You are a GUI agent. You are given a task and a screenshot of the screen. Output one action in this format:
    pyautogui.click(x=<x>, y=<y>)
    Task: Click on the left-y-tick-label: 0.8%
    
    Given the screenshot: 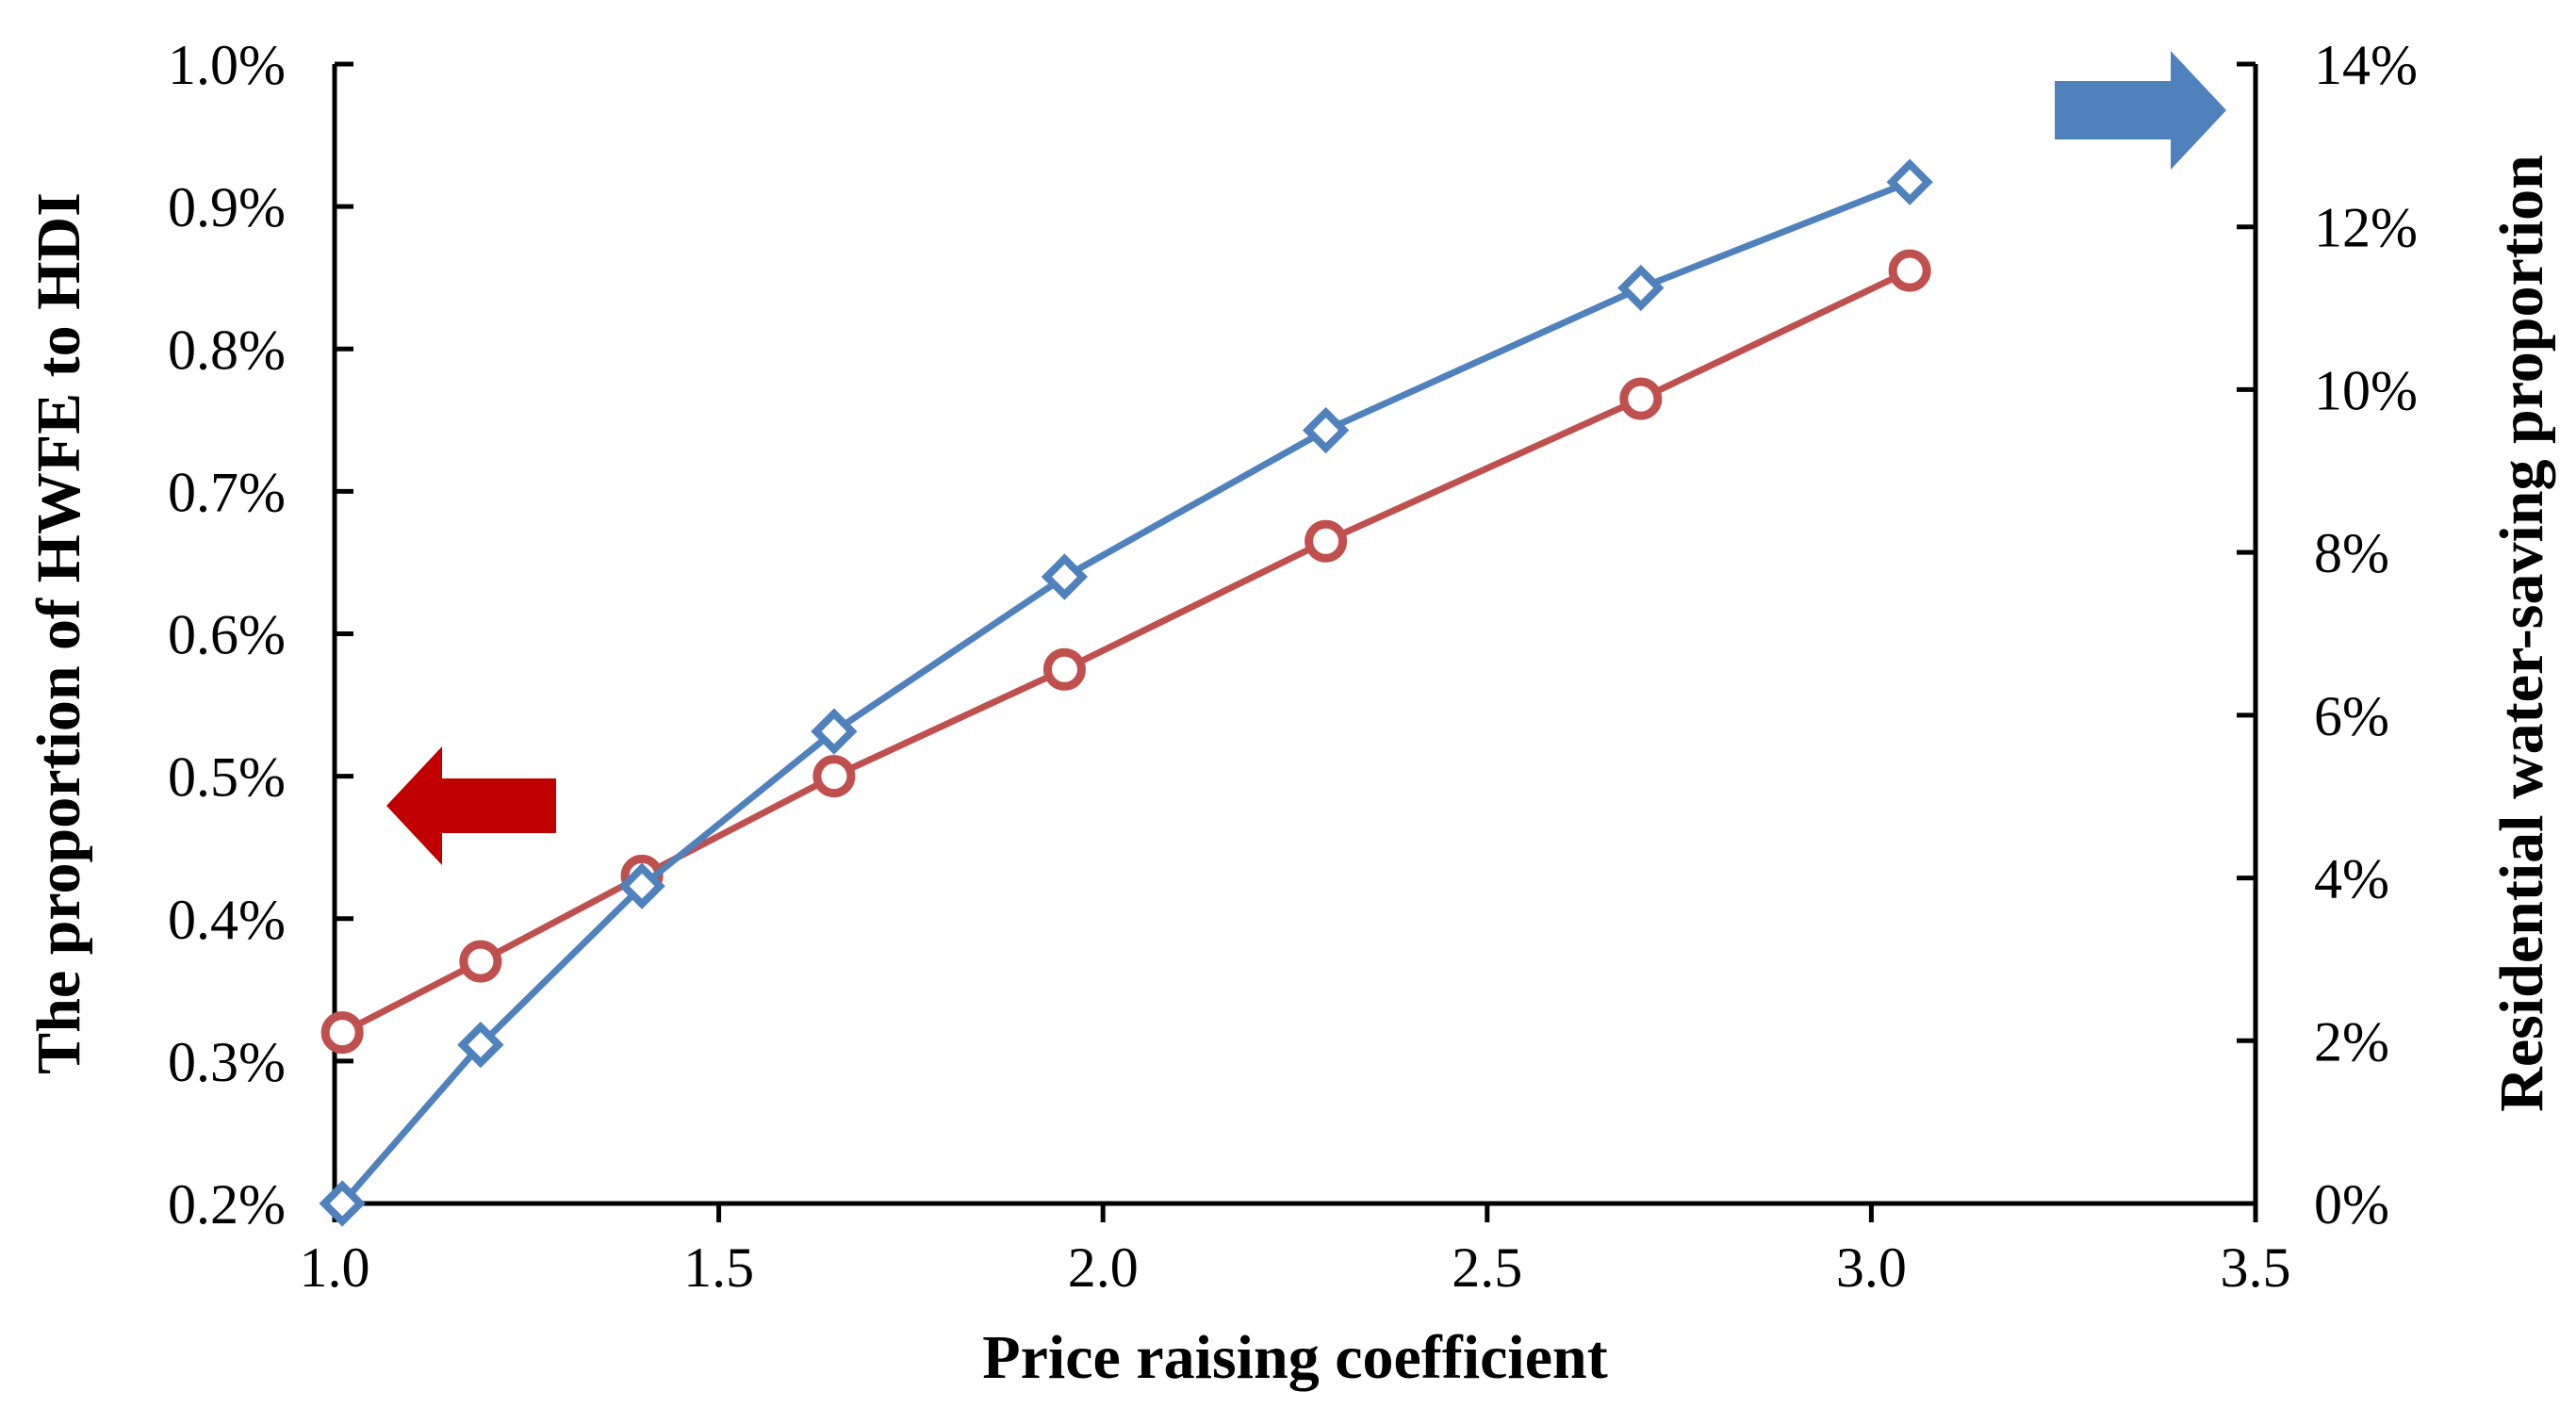 What is the action you would take?
    pyautogui.click(x=227, y=350)
    